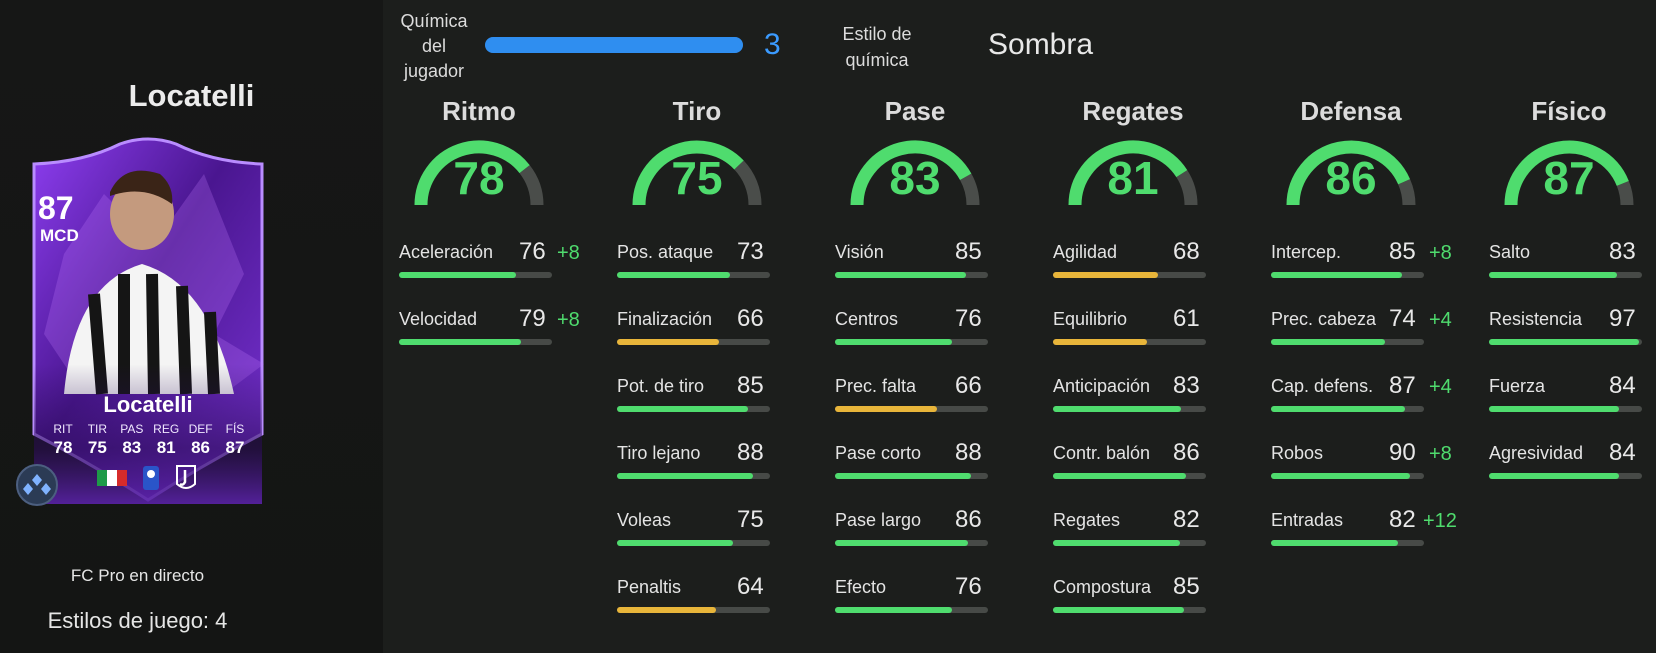 The image size is (1656, 653). Describe the element at coordinates (1351, 111) in the screenshot. I see `category-title: Defensa` at that location.